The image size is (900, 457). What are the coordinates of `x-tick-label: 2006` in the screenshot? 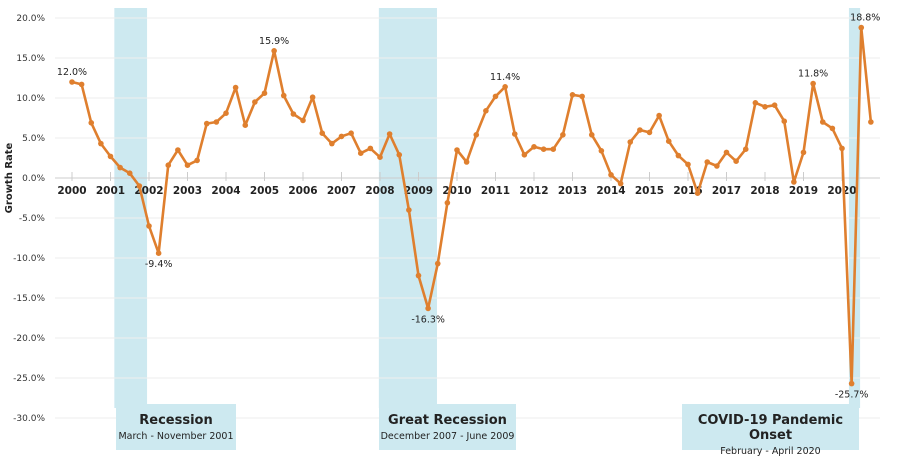 It's located at (302, 191).